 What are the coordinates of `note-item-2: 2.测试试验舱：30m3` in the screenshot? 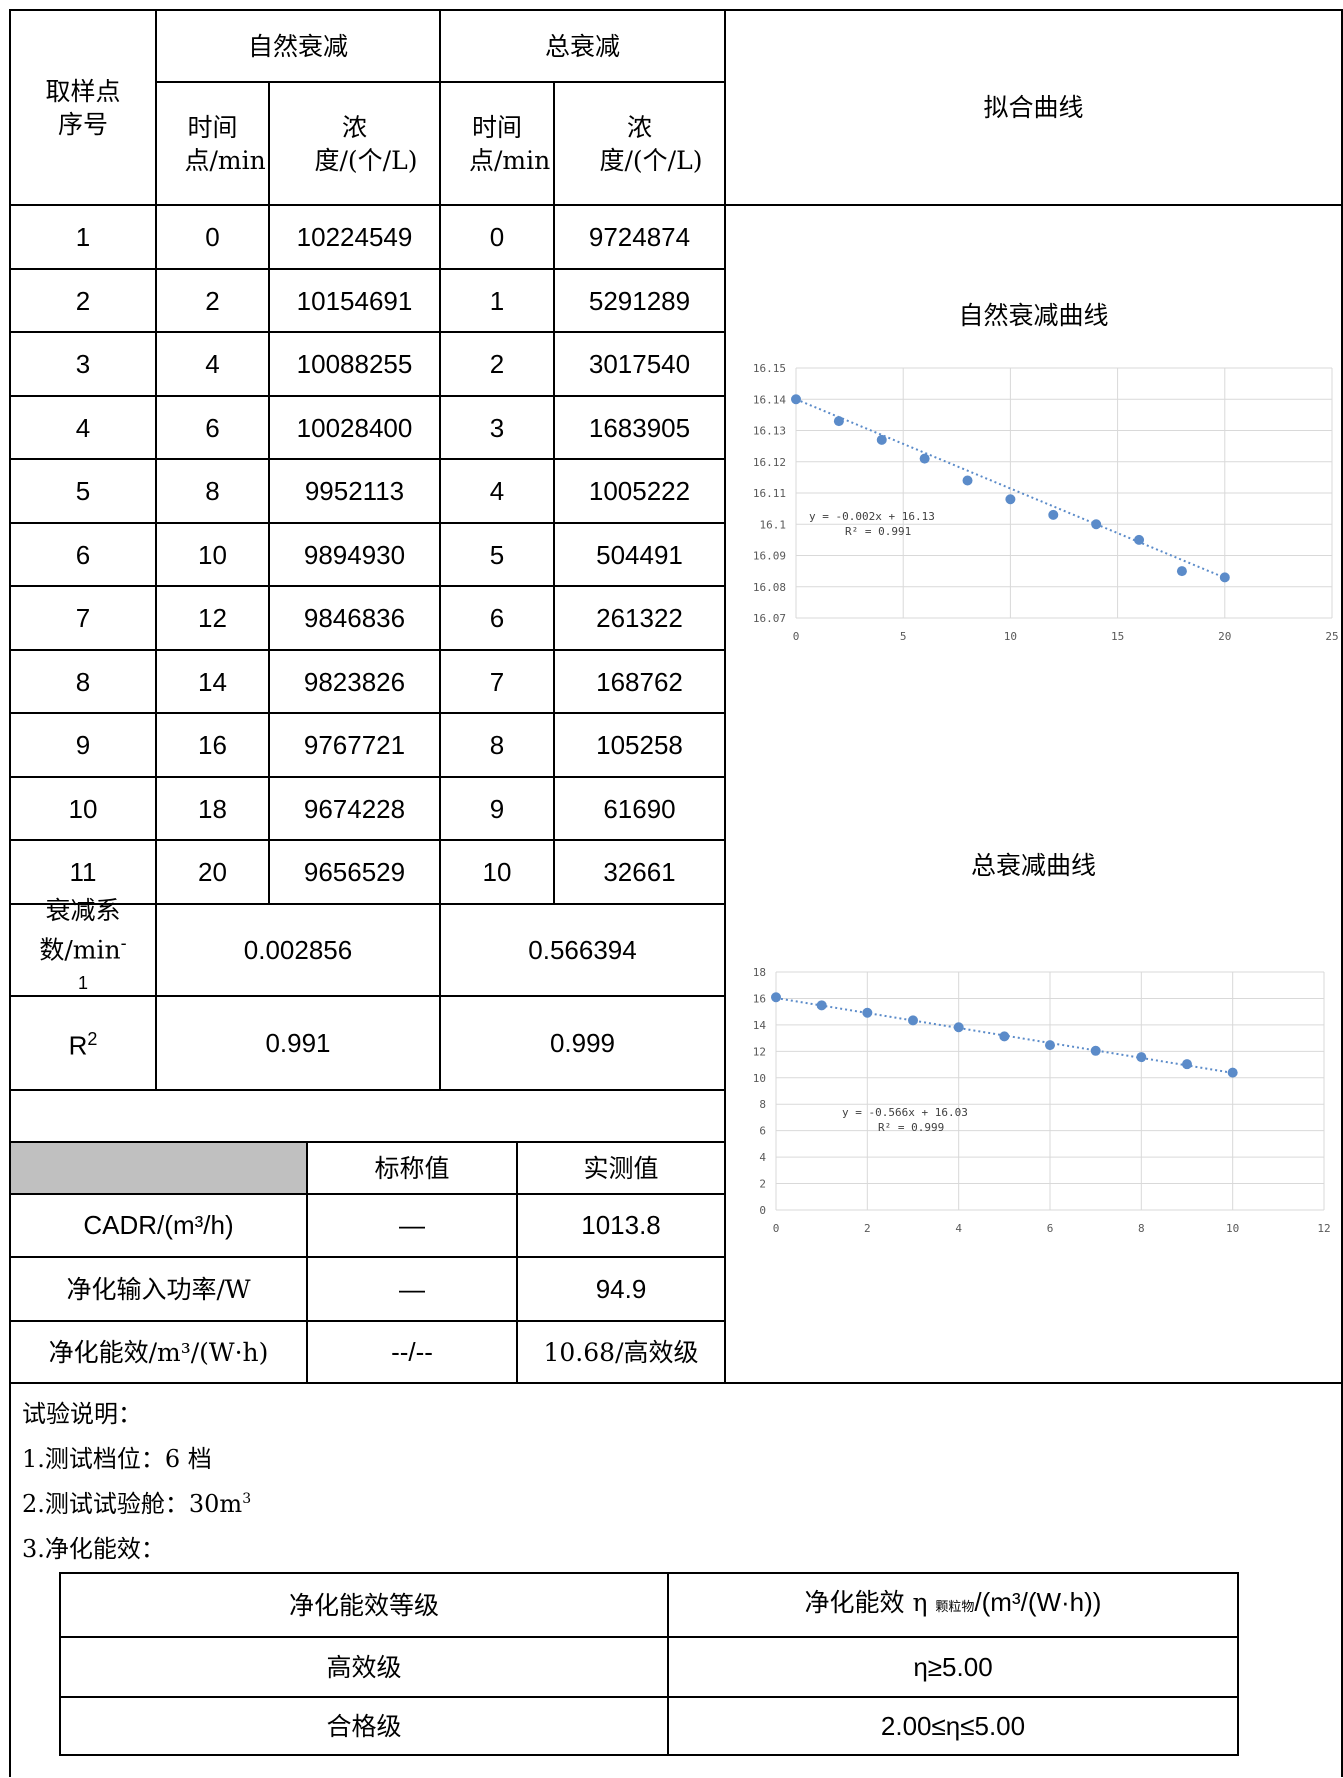 It's located at (137, 1504).